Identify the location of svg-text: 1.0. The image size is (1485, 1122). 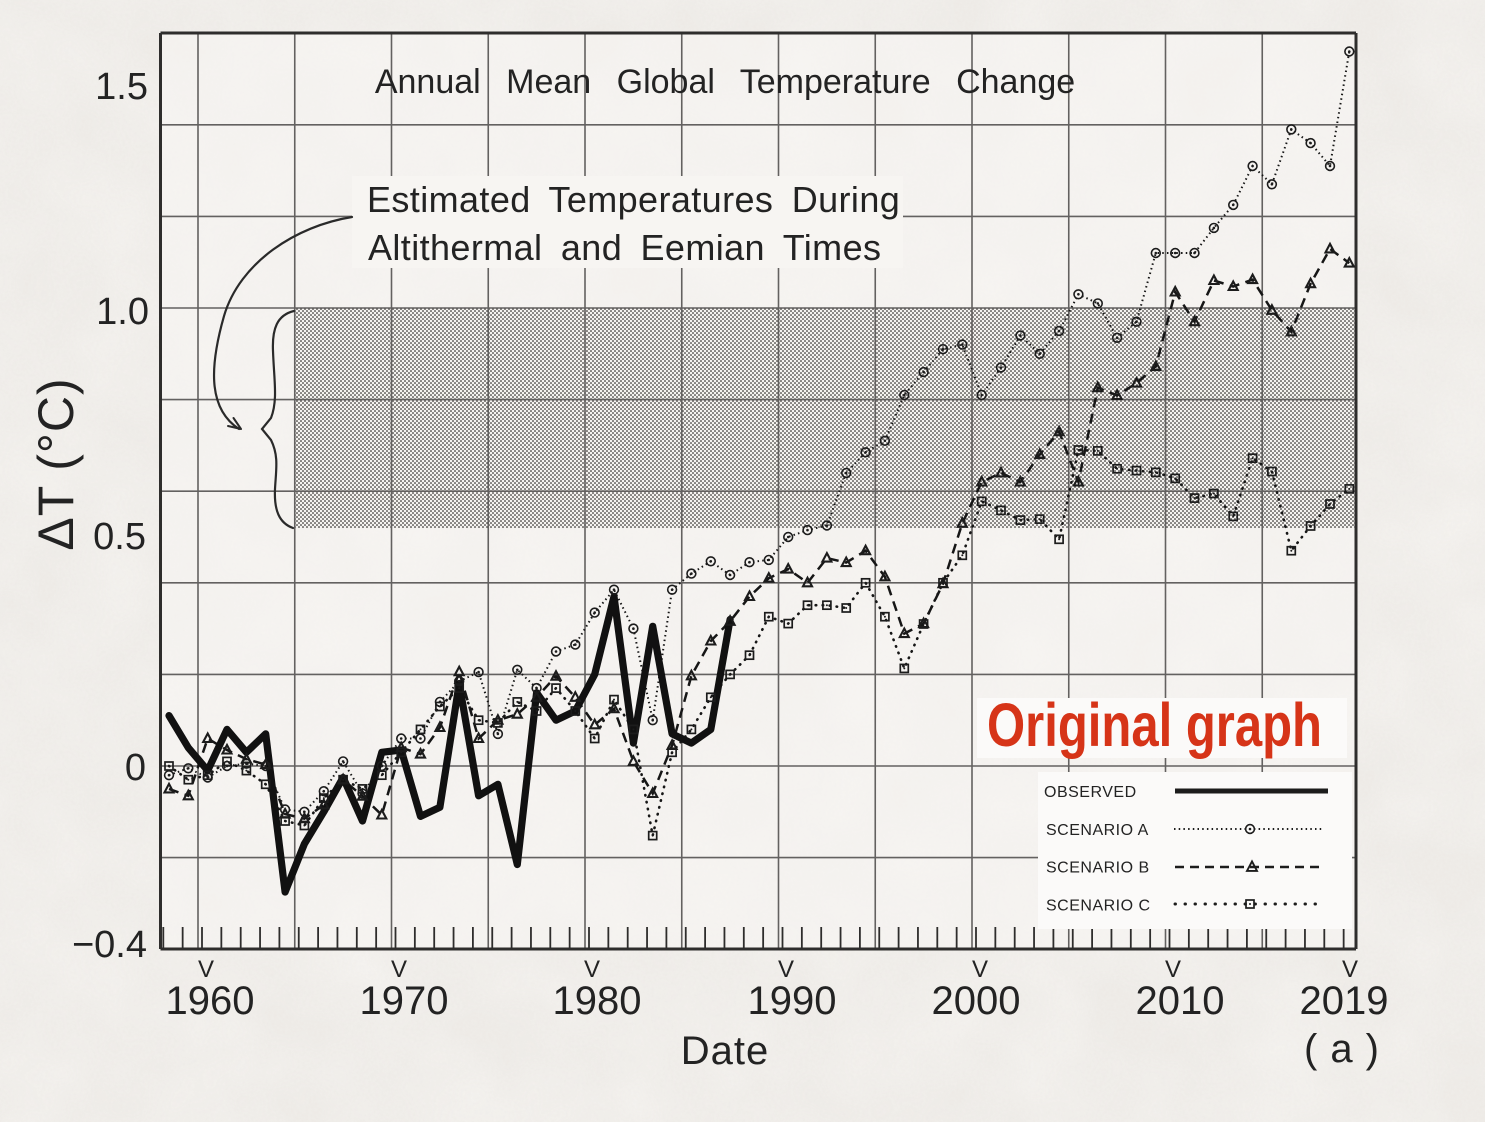
(122, 312).